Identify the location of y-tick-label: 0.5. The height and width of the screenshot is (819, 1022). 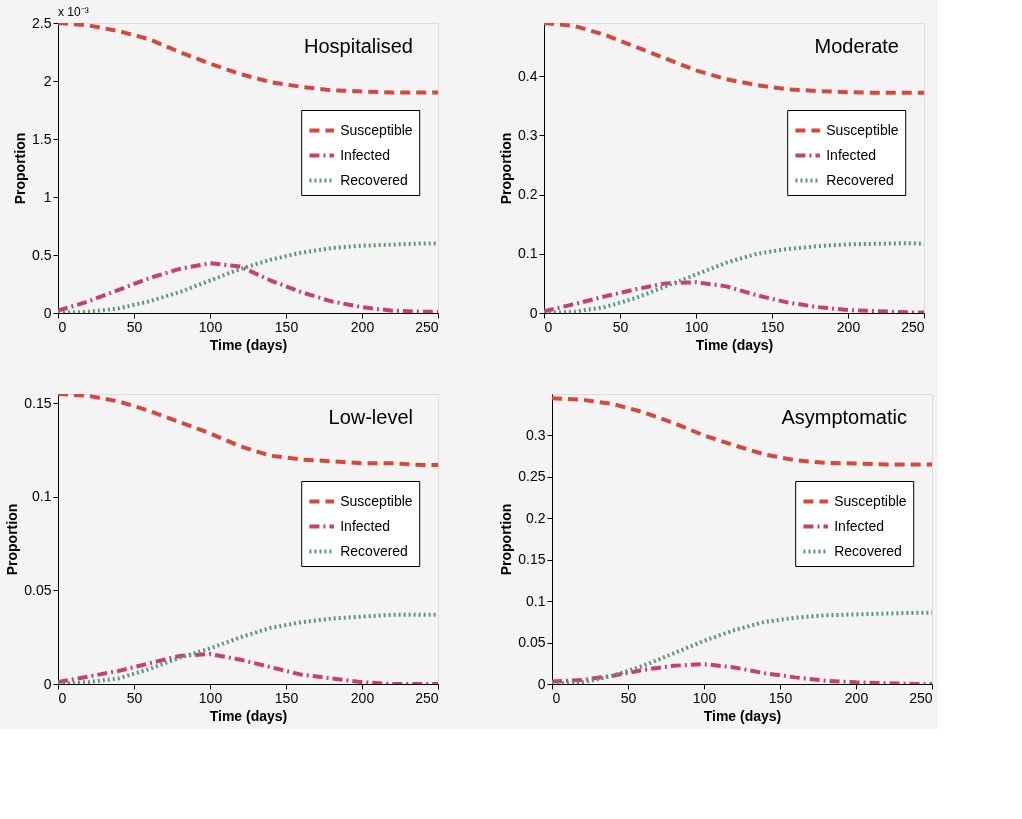
(42, 254).